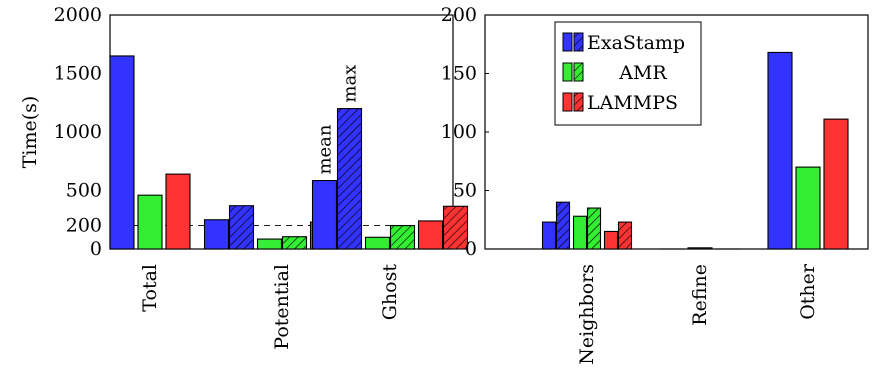  Describe the element at coordinates (587, 314) in the screenshot. I see `category-label: Neighbors` at that location.